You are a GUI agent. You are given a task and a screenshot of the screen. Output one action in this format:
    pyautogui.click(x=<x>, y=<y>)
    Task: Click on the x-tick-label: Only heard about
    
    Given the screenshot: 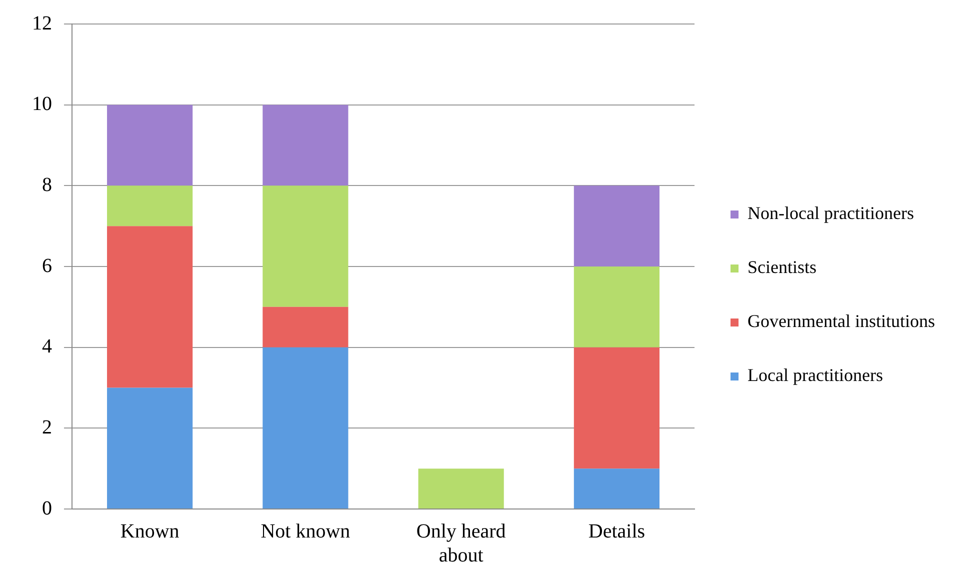 What is the action you would take?
    pyautogui.click(x=461, y=543)
    